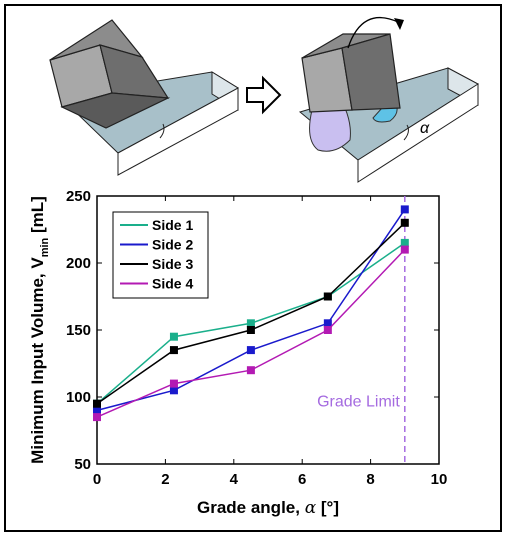 The image size is (508, 538). Describe the element at coordinates (264, 95) in the screenshot. I see `transition-arrow` at that location.